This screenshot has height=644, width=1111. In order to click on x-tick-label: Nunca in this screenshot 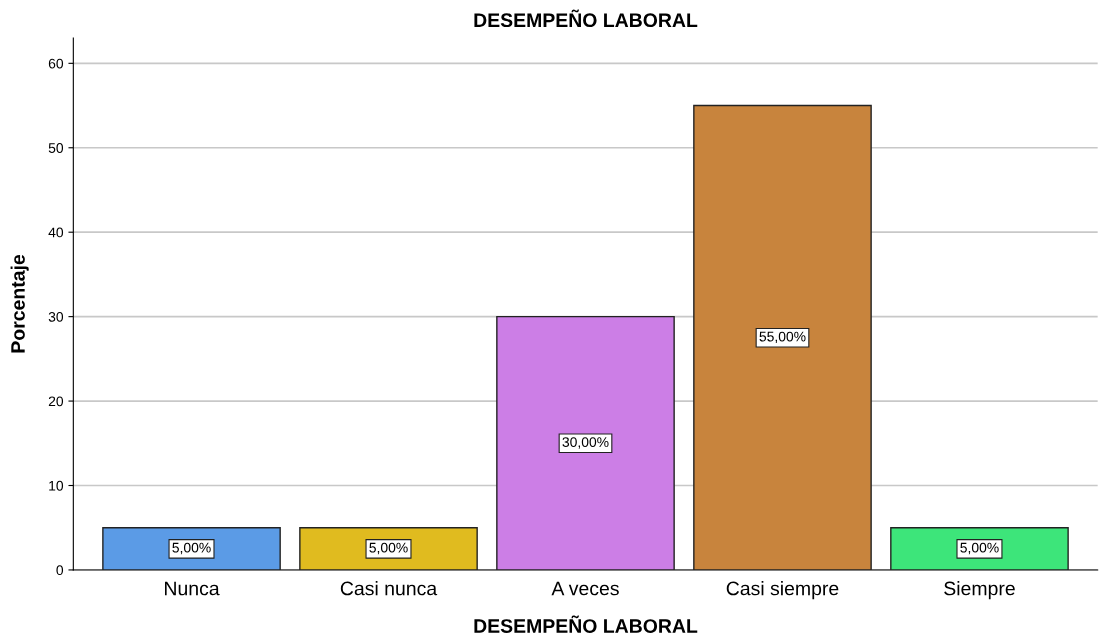, I will do `click(192, 588)`.